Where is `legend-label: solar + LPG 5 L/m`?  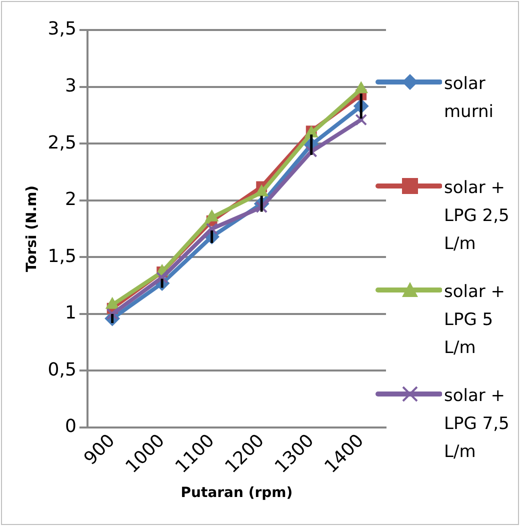 legend-label: solar + LPG 5 L/m is located at coordinates (475, 320).